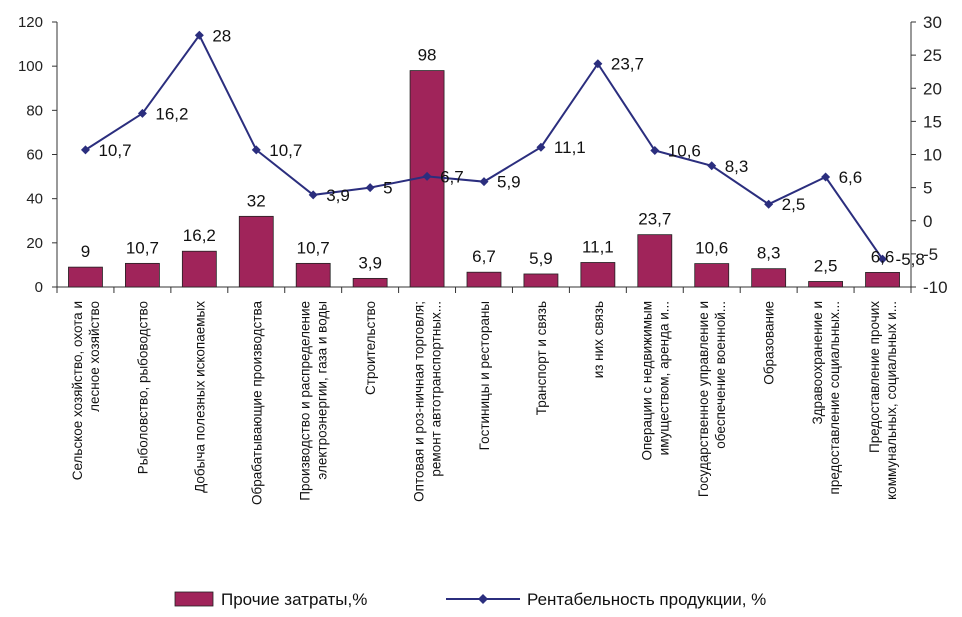 The width and height of the screenshot is (962, 617). I want to click on bar-value-label: 23,7, so click(654, 219).